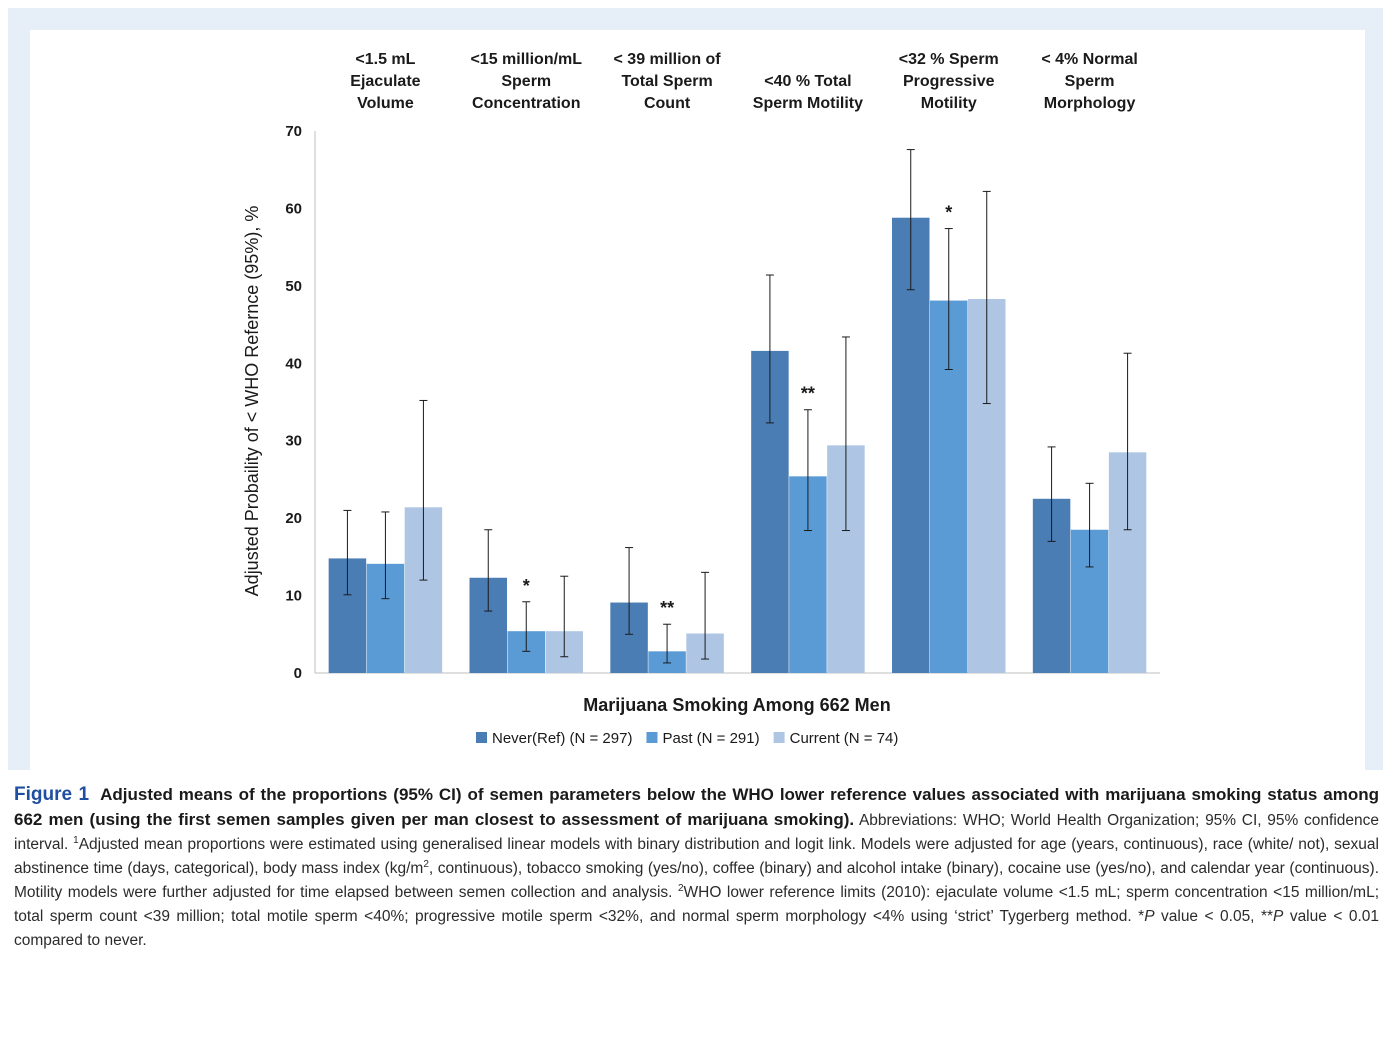 Image resolution: width=1391 pixels, height=1060 pixels. What do you see at coordinates (1214, 916) in the screenshot?
I see `caption-text-4: value < 0.05, **` at bounding box center [1214, 916].